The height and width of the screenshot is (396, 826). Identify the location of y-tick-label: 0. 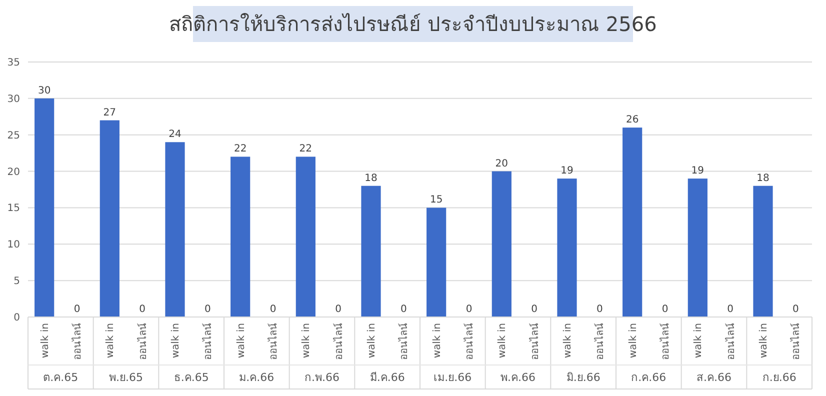
(17, 318).